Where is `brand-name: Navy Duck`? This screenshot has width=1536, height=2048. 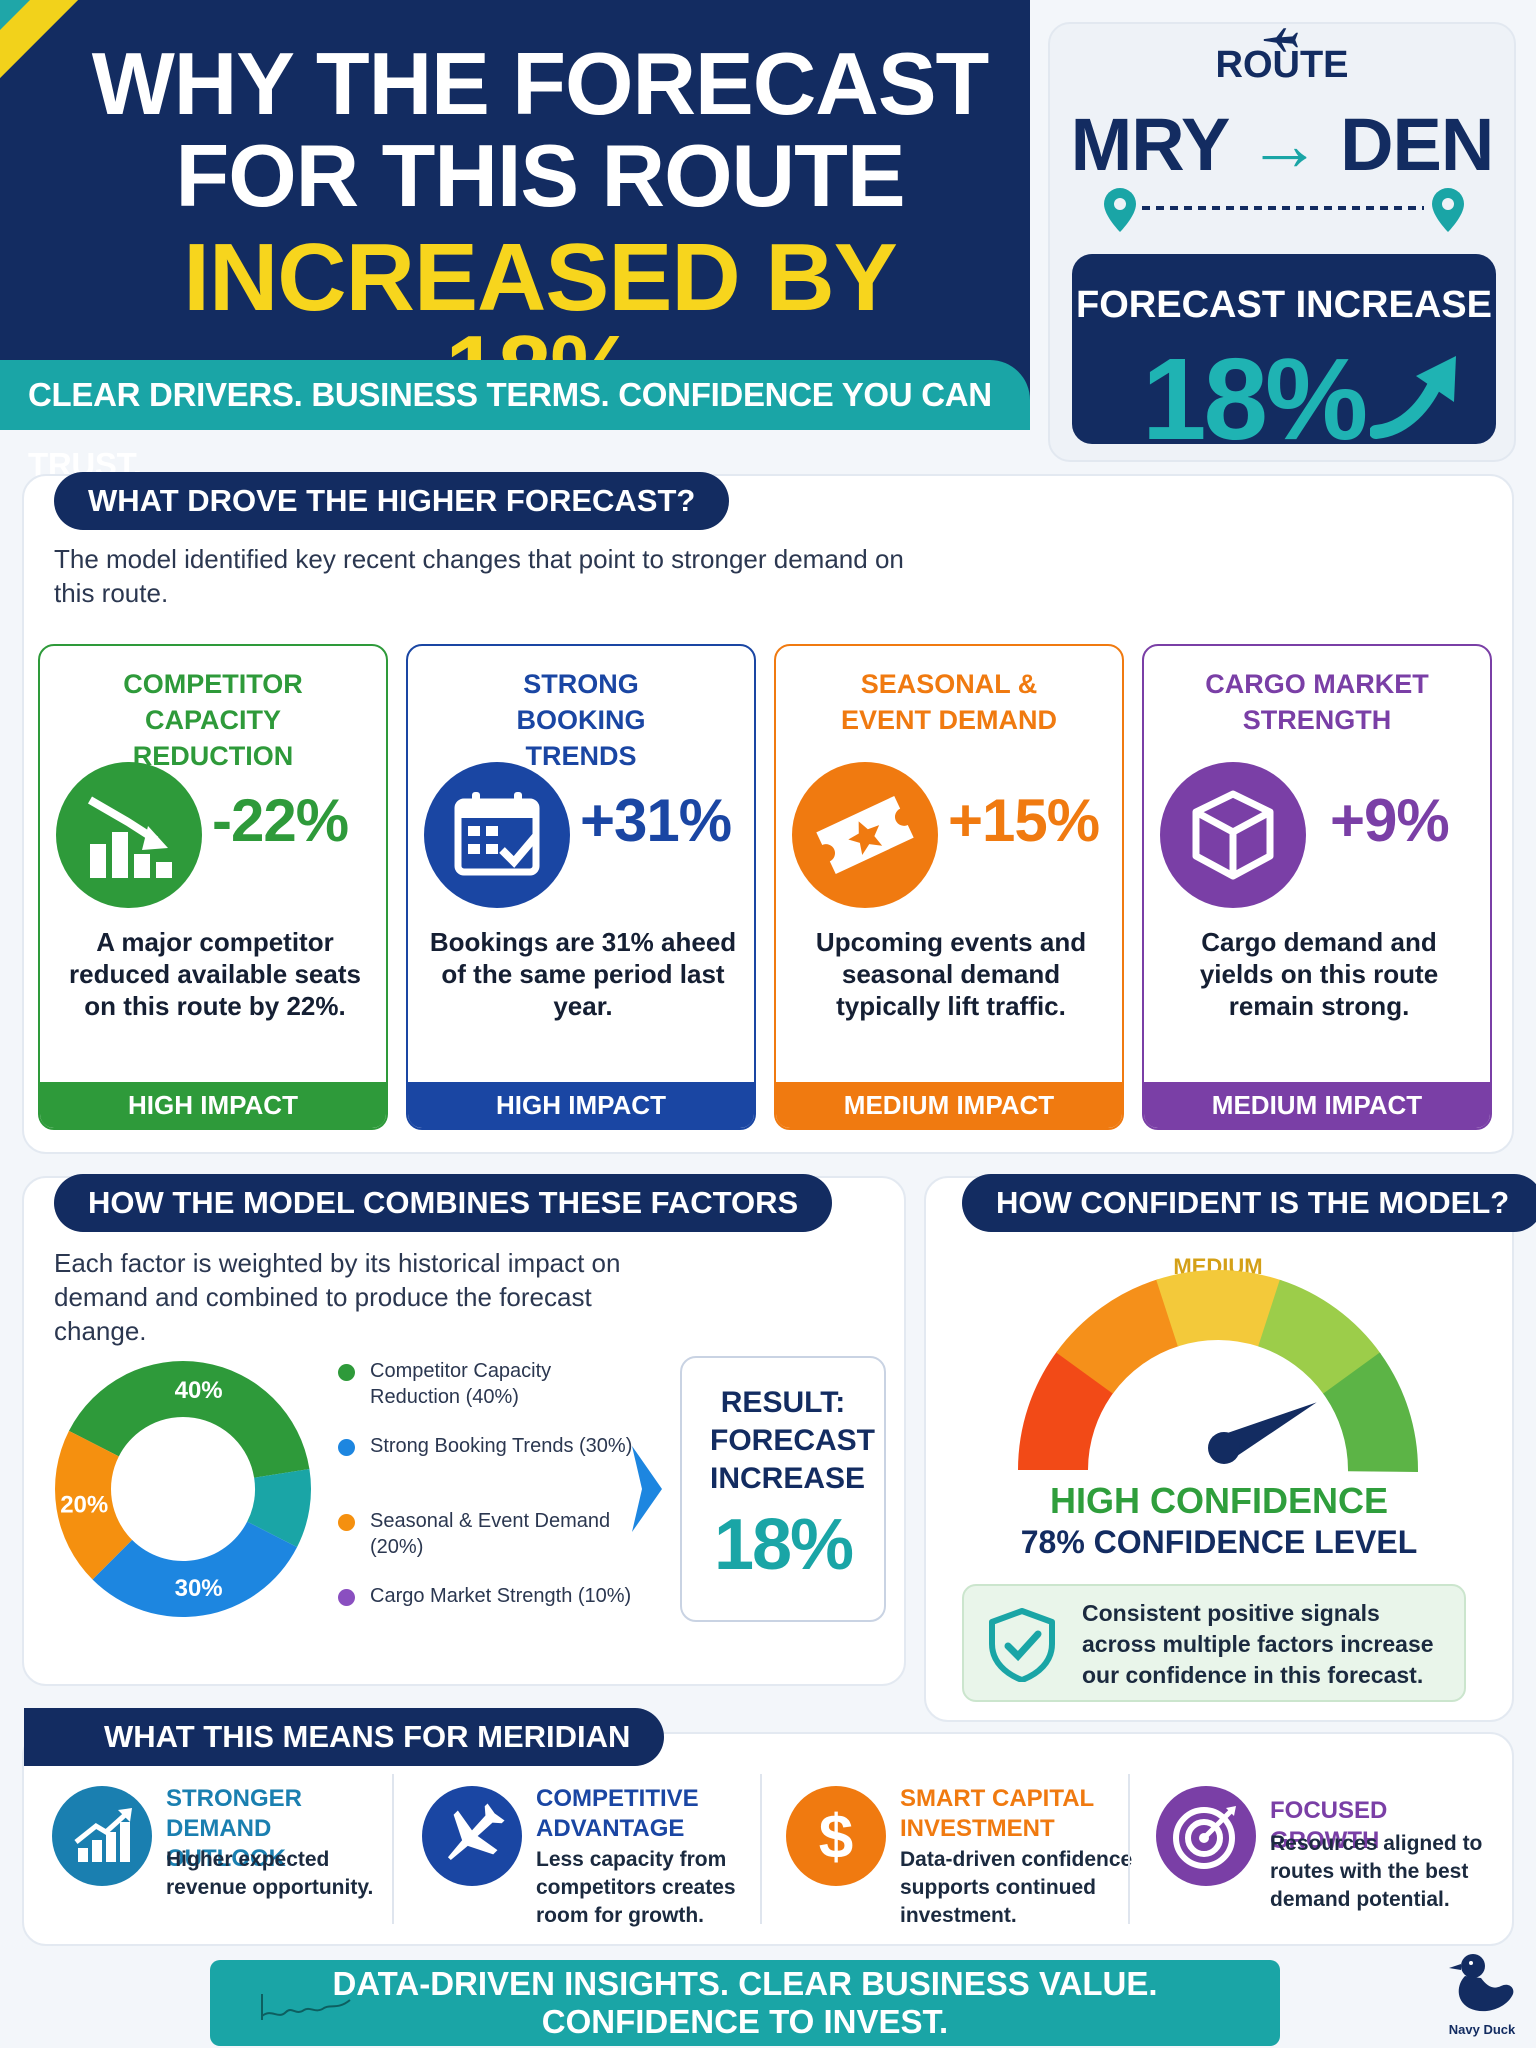 brand-name: Navy Duck is located at coordinates (1482, 2029).